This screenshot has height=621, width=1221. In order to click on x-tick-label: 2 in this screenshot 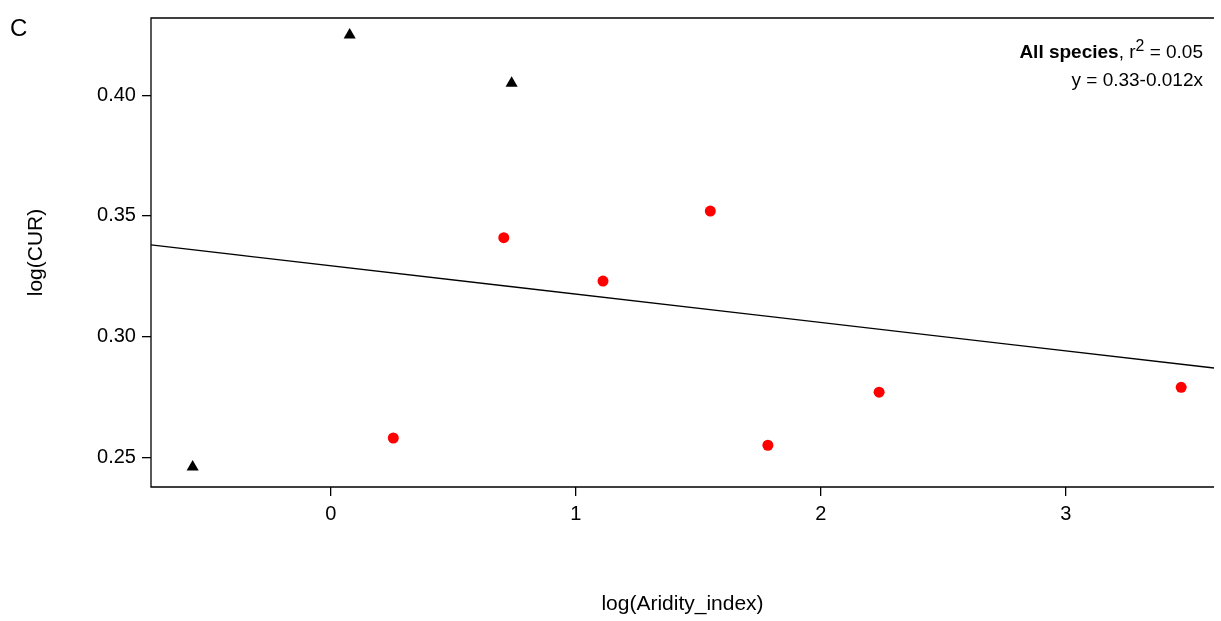, I will do `click(821, 512)`.